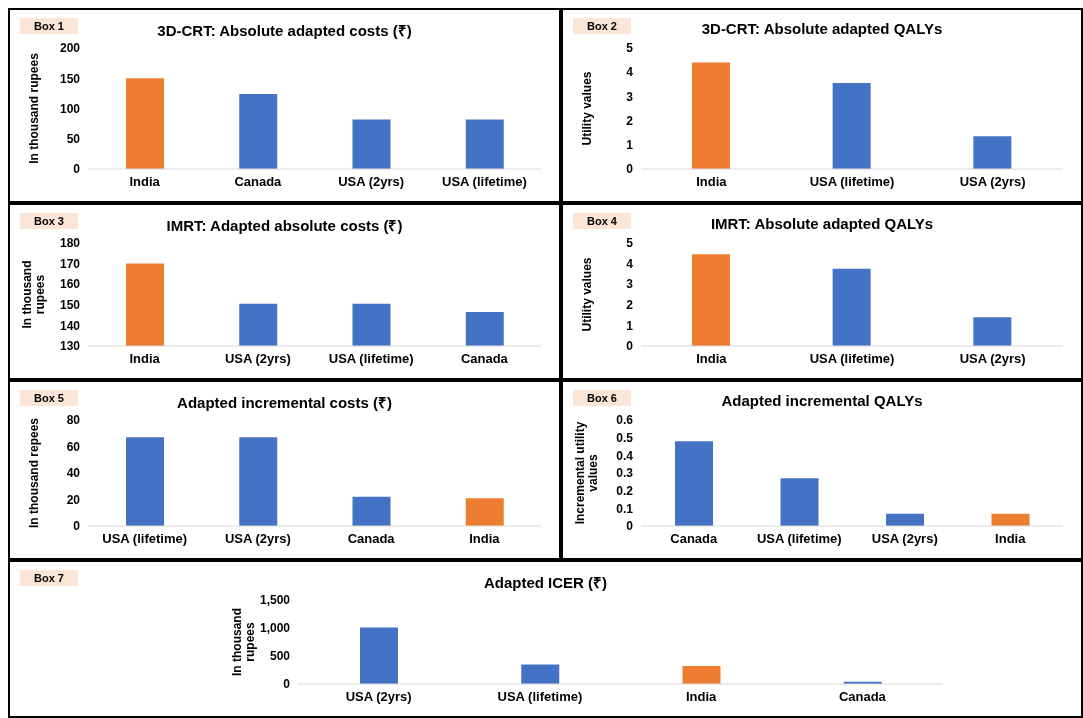  What do you see at coordinates (70, 325) in the screenshot?
I see `y-tick-label: 140` at bounding box center [70, 325].